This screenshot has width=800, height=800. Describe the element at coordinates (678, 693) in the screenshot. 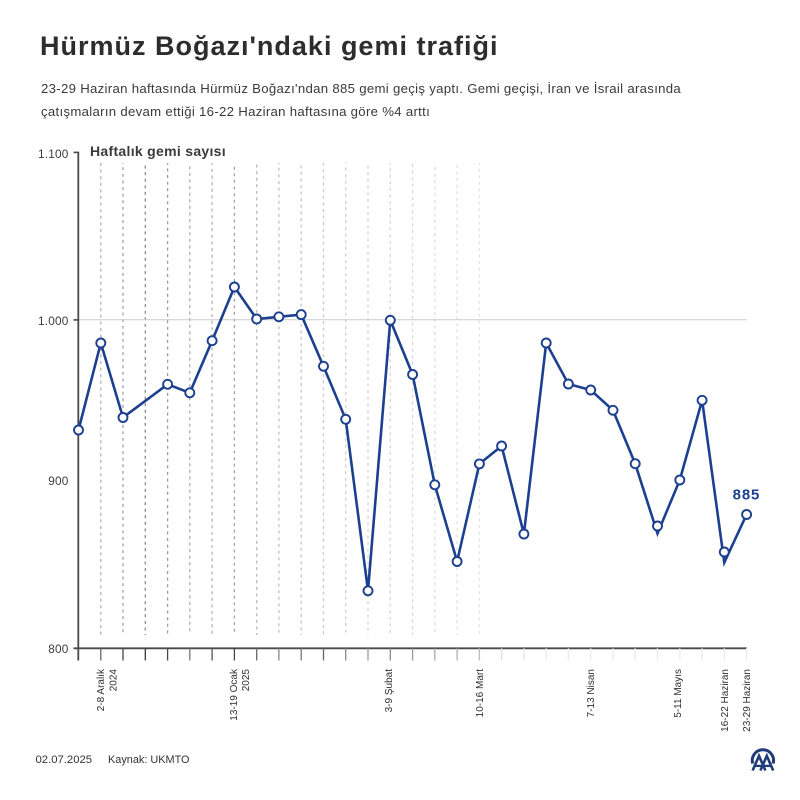

I see `svg-text: 5-11 Mayıs` at that location.